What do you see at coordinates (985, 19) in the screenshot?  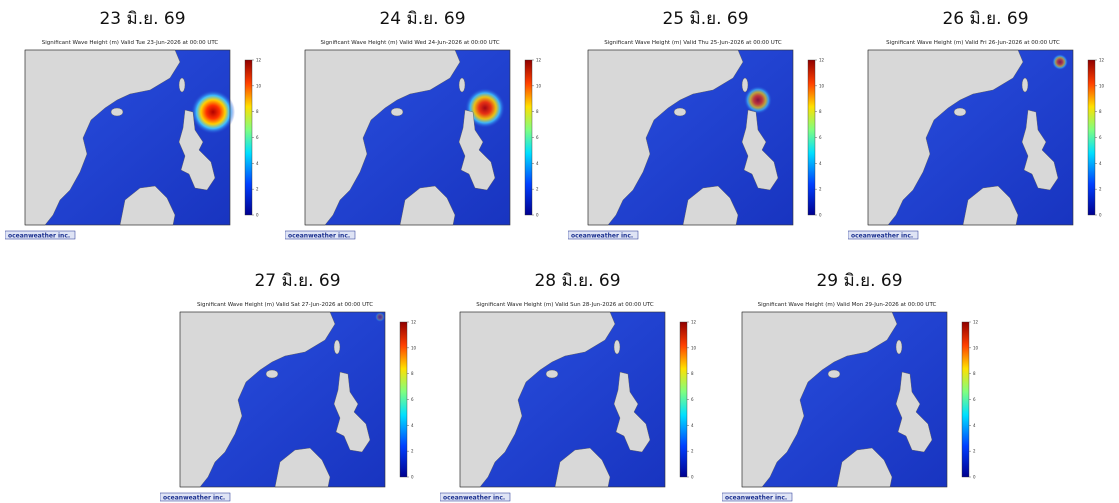 I see `date-label: 26 มิ.ย. 69` at bounding box center [985, 19].